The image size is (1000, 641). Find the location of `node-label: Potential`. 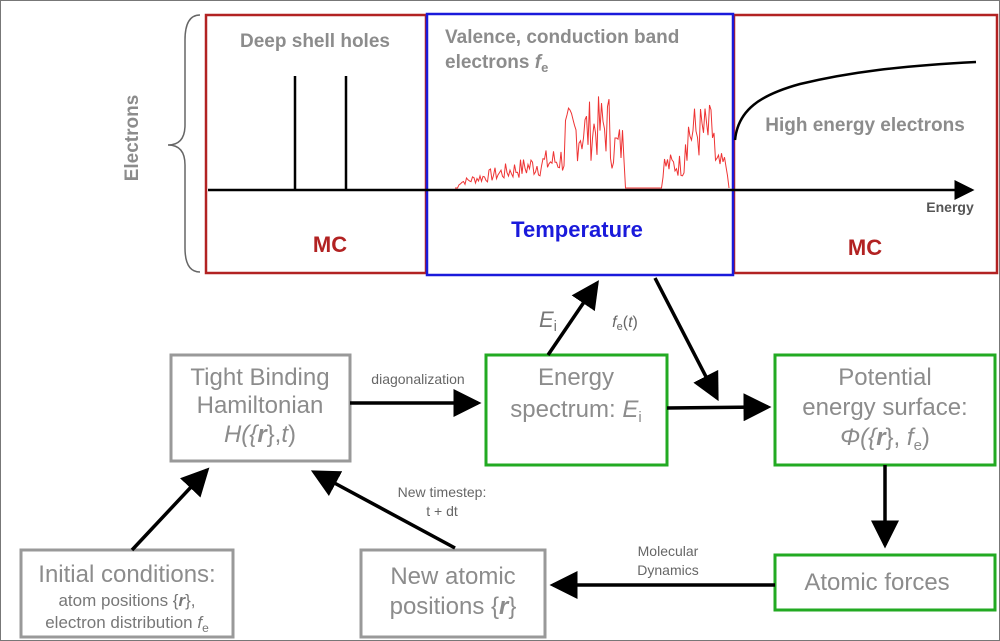

node-label: Potential is located at coordinates (884, 377).